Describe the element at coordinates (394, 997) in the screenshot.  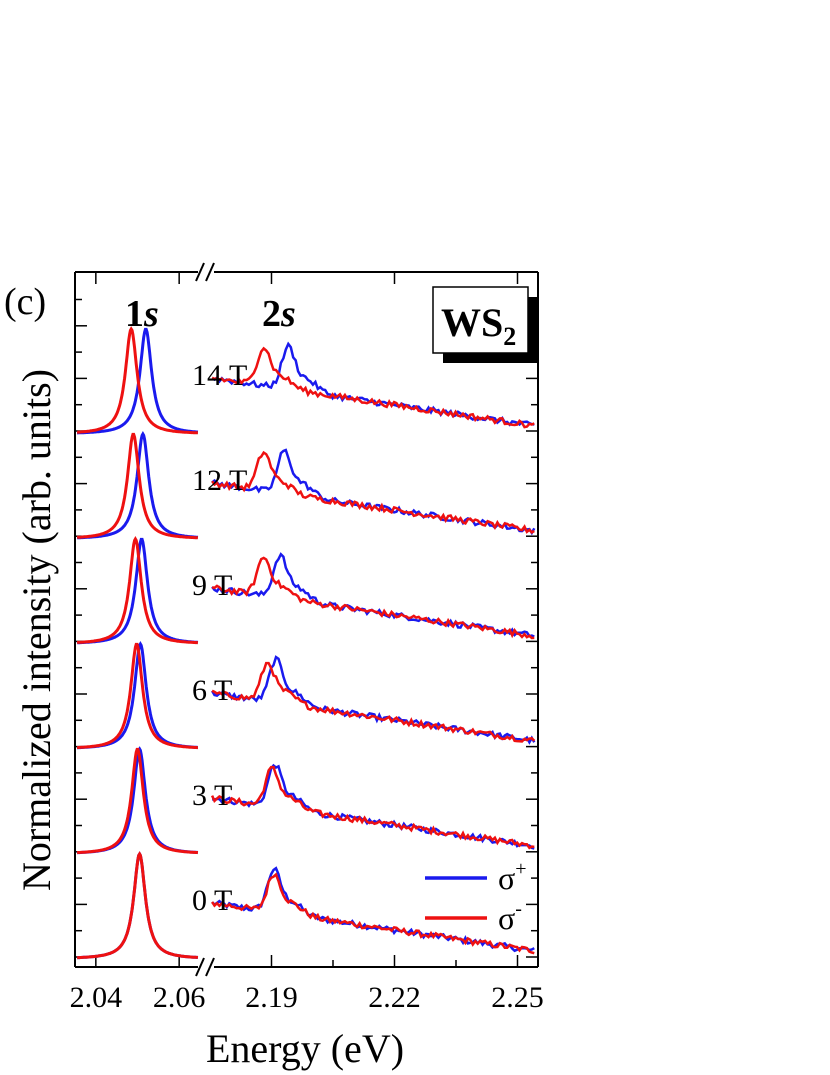
I see `x-tick-label: 2.22` at that location.